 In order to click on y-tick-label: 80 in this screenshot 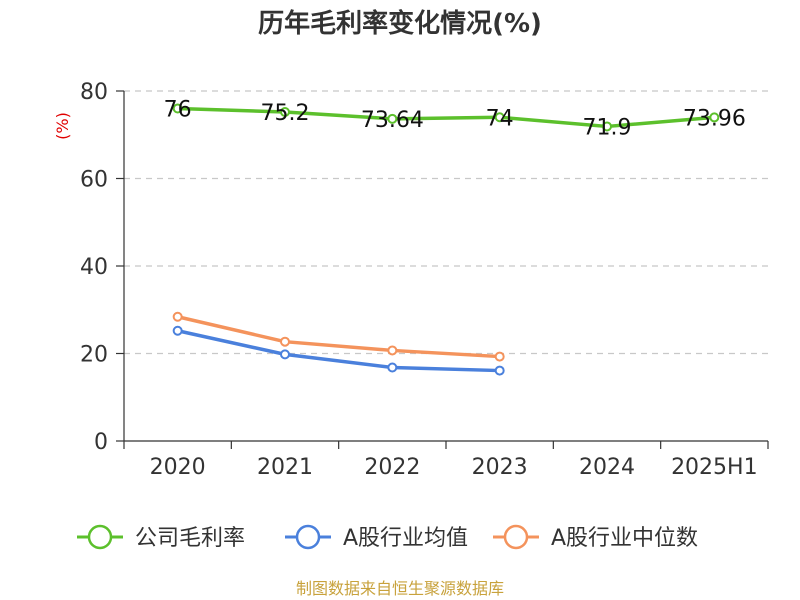, I will do `click(94, 92)`.